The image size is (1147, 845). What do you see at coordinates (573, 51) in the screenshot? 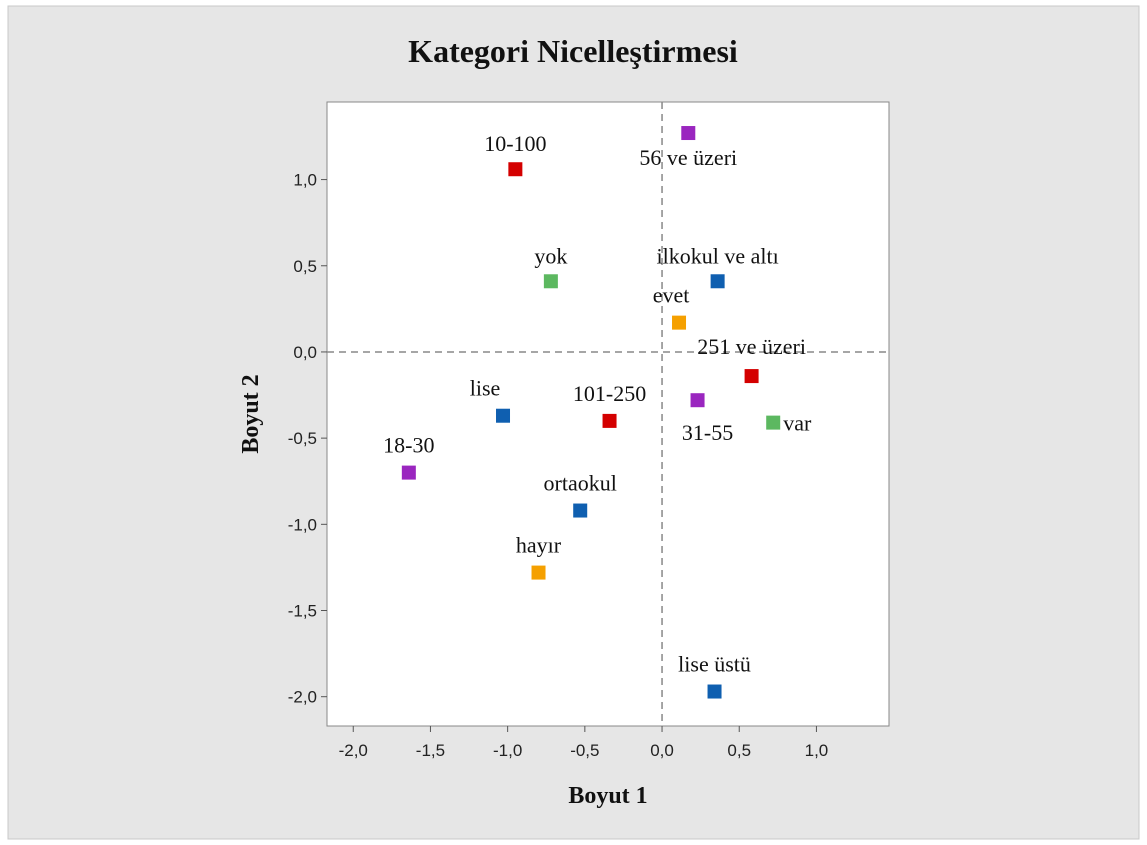
I see `chart-title: Kategori Nicelleştirmesi` at bounding box center [573, 51].